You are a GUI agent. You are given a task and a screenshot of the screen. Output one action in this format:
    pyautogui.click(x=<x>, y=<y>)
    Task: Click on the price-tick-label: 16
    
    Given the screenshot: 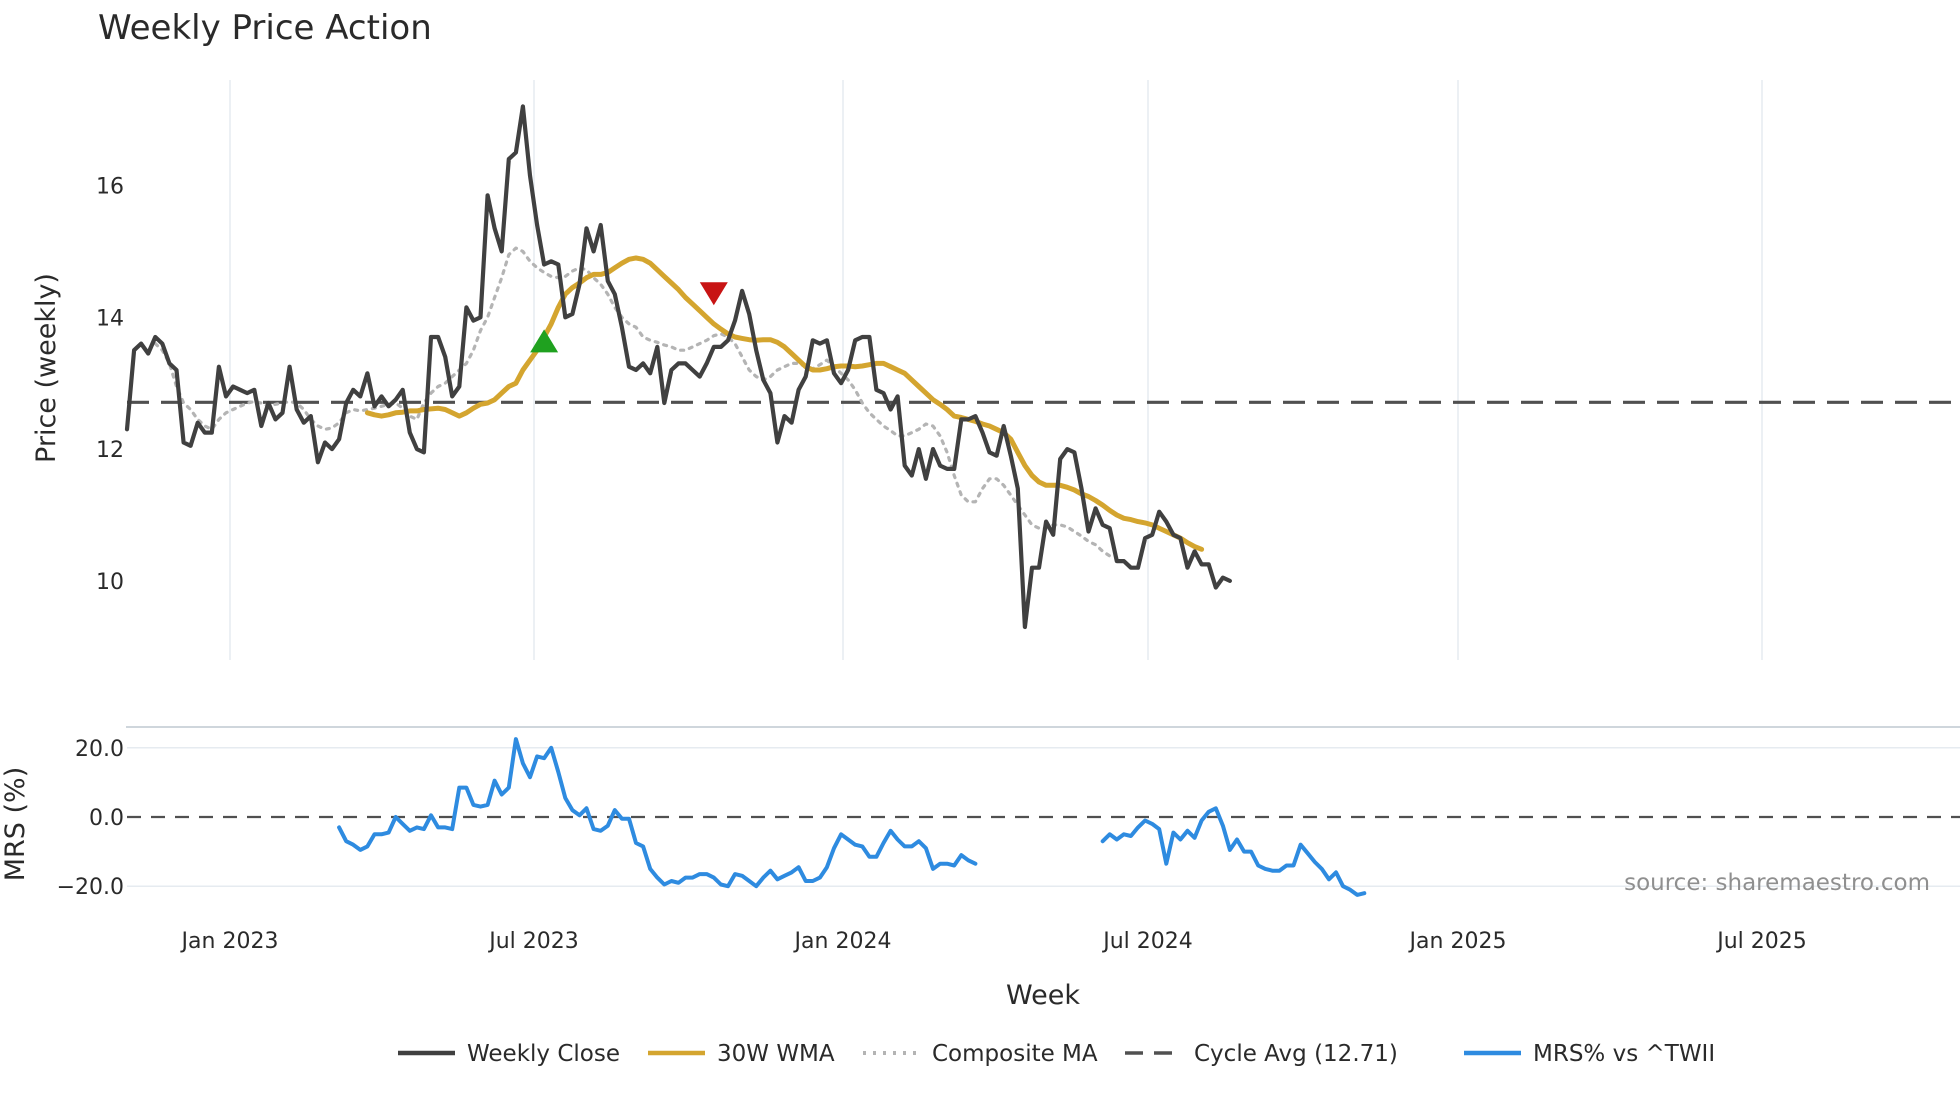 What is the action you would take?
    pyautogui.click(x=110, y=186)
    